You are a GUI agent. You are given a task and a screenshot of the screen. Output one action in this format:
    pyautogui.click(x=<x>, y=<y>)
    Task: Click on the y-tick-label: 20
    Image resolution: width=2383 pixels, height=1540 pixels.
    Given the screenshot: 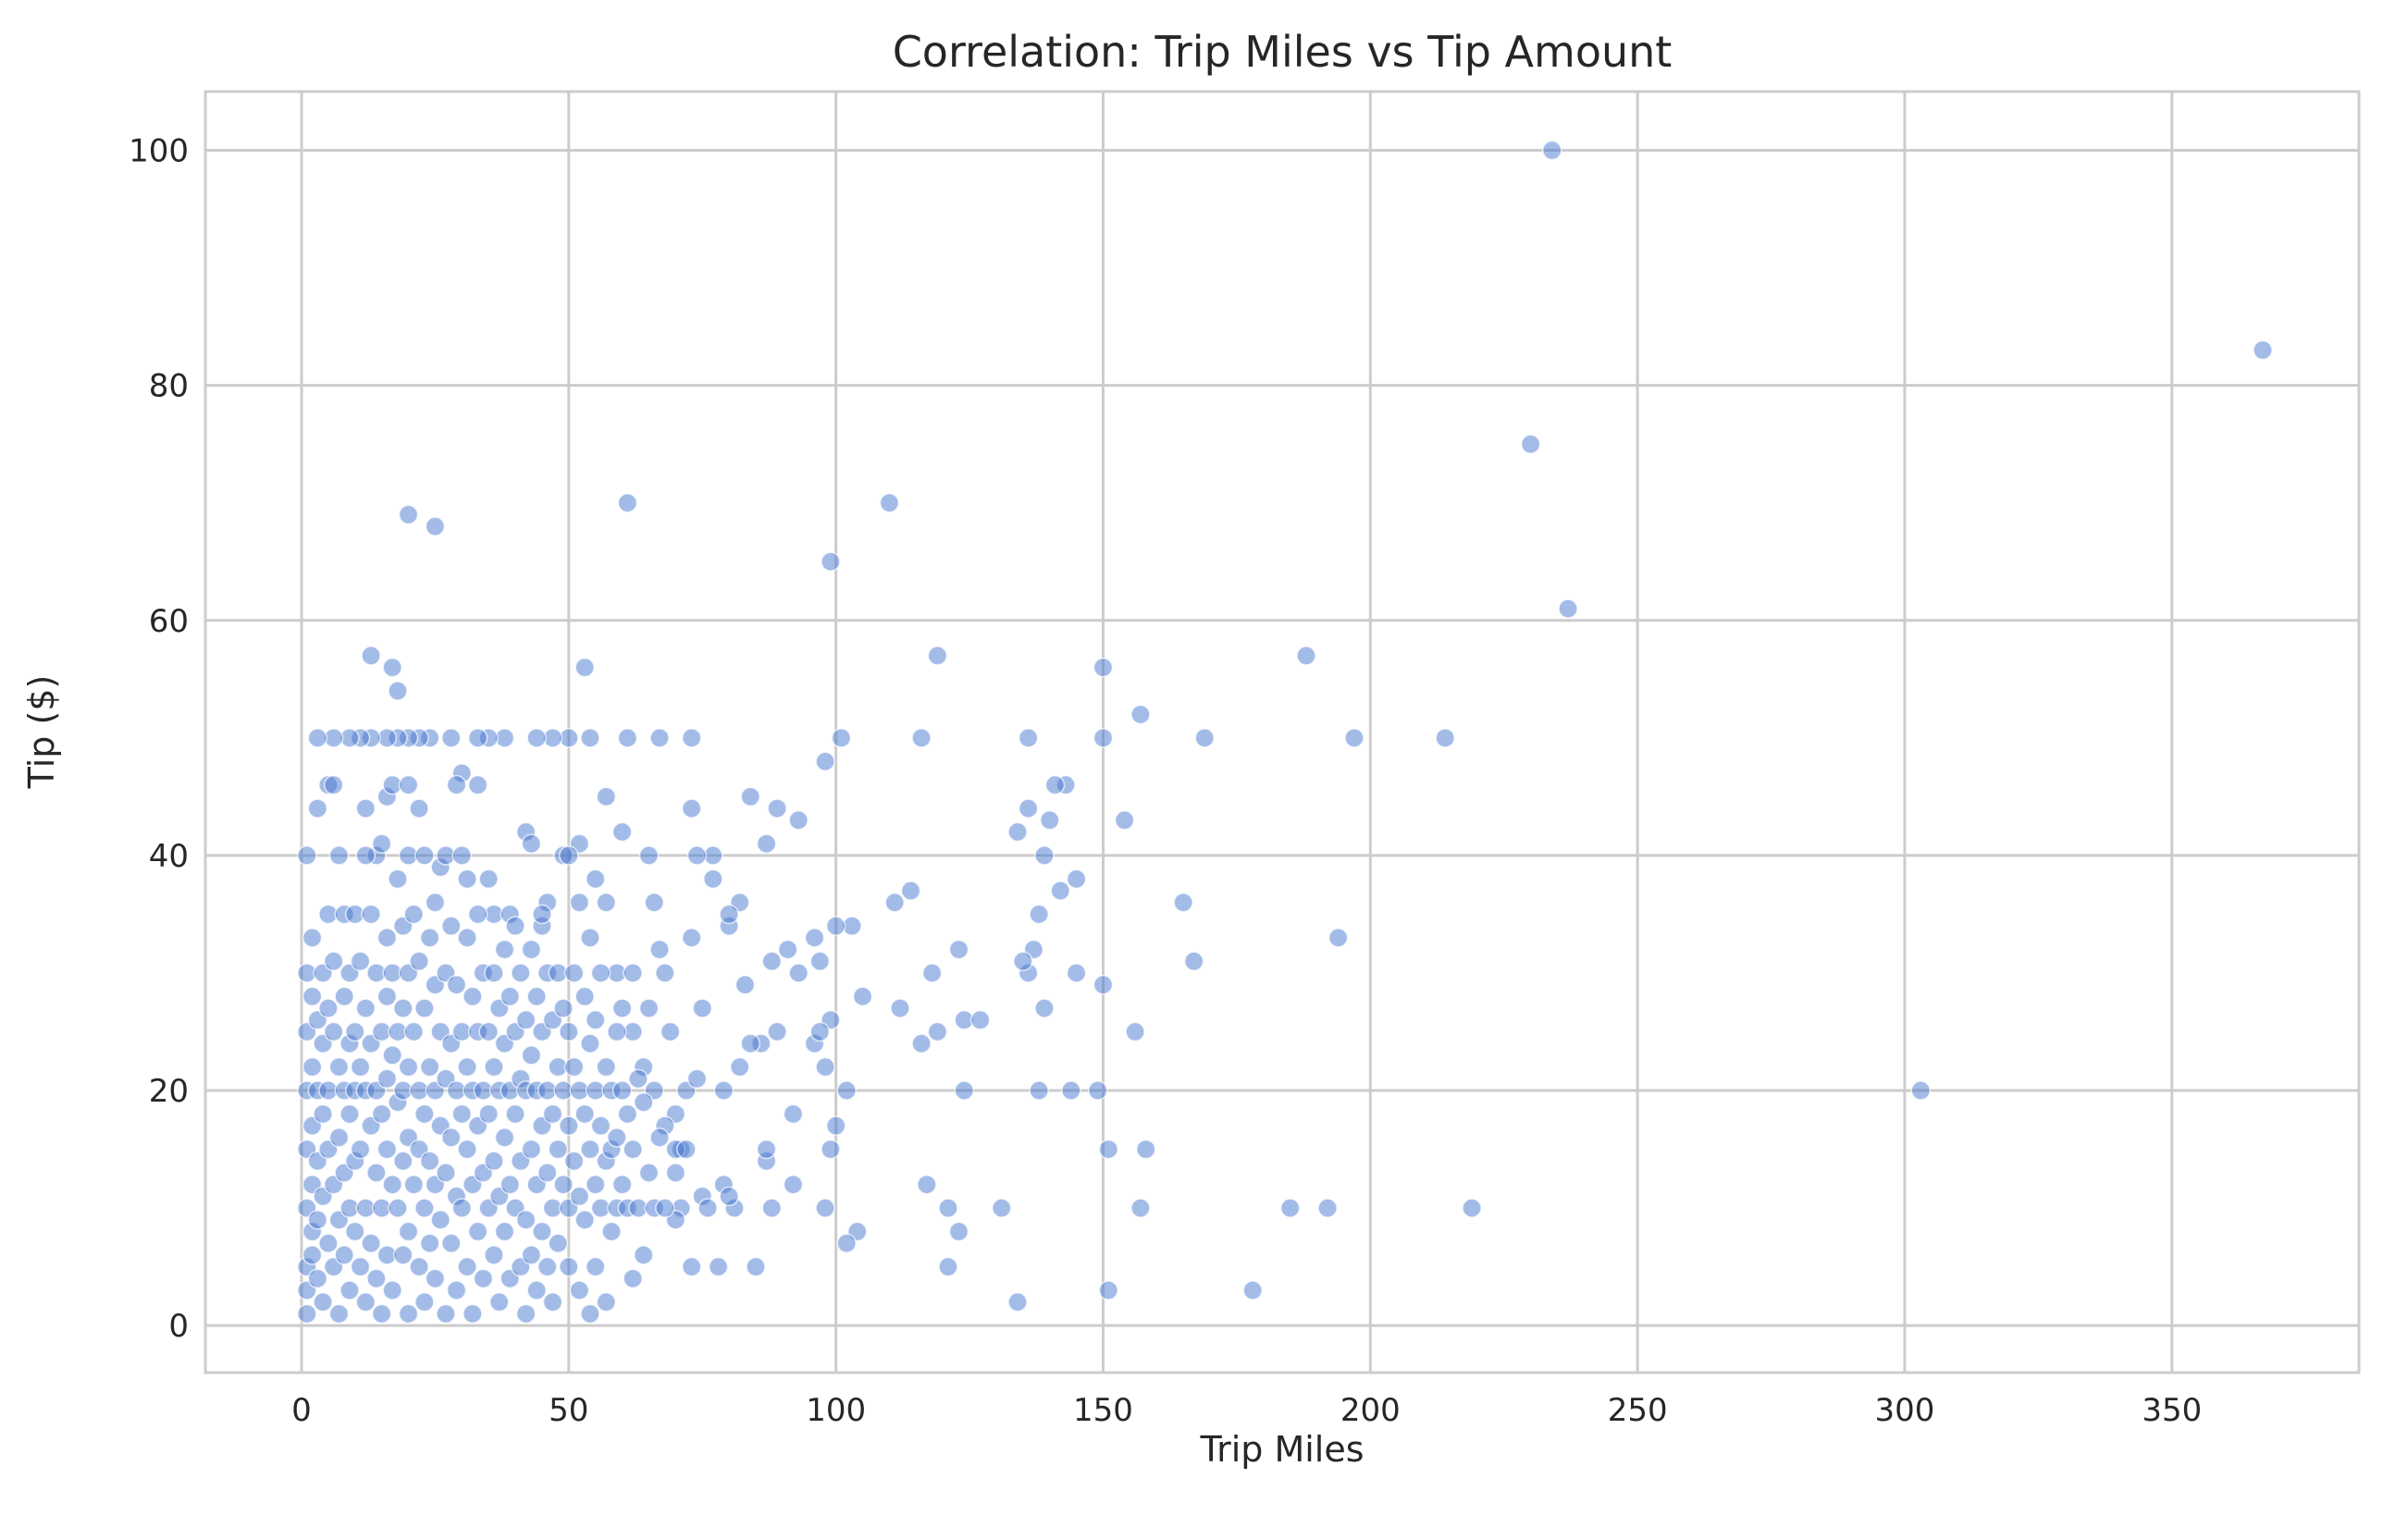 What is the action you would take?
    pyautogui.click(x=169, y=1092)
    